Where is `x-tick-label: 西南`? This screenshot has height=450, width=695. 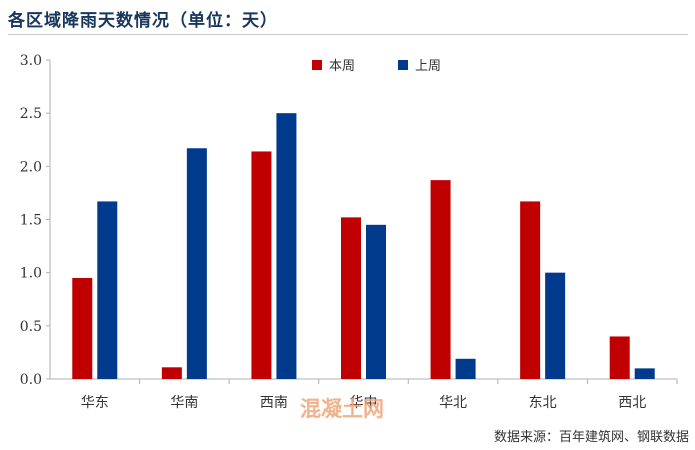
x-tick-label: 西南 is located at coordinates (274, 403).